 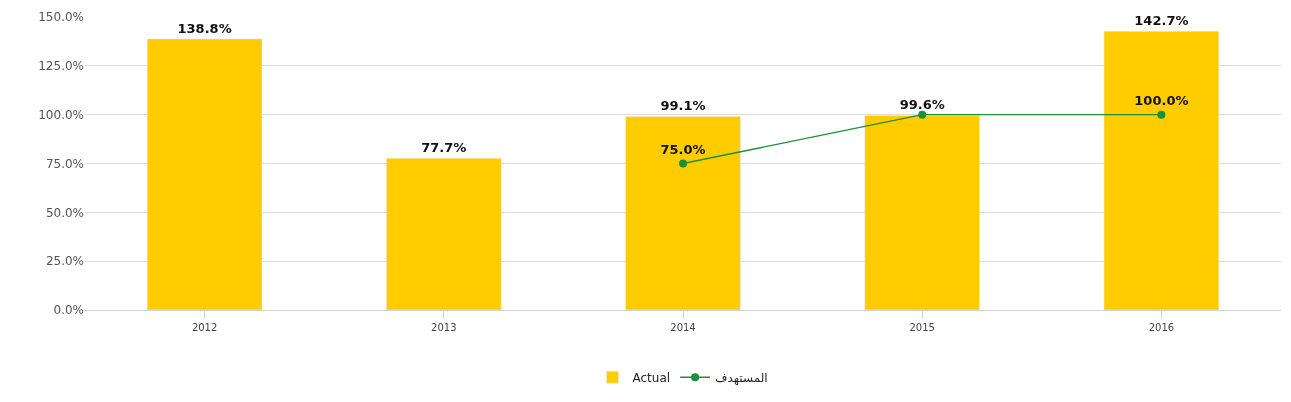 I want to click on data-label: 138.8%, so click(x=204, y=28).